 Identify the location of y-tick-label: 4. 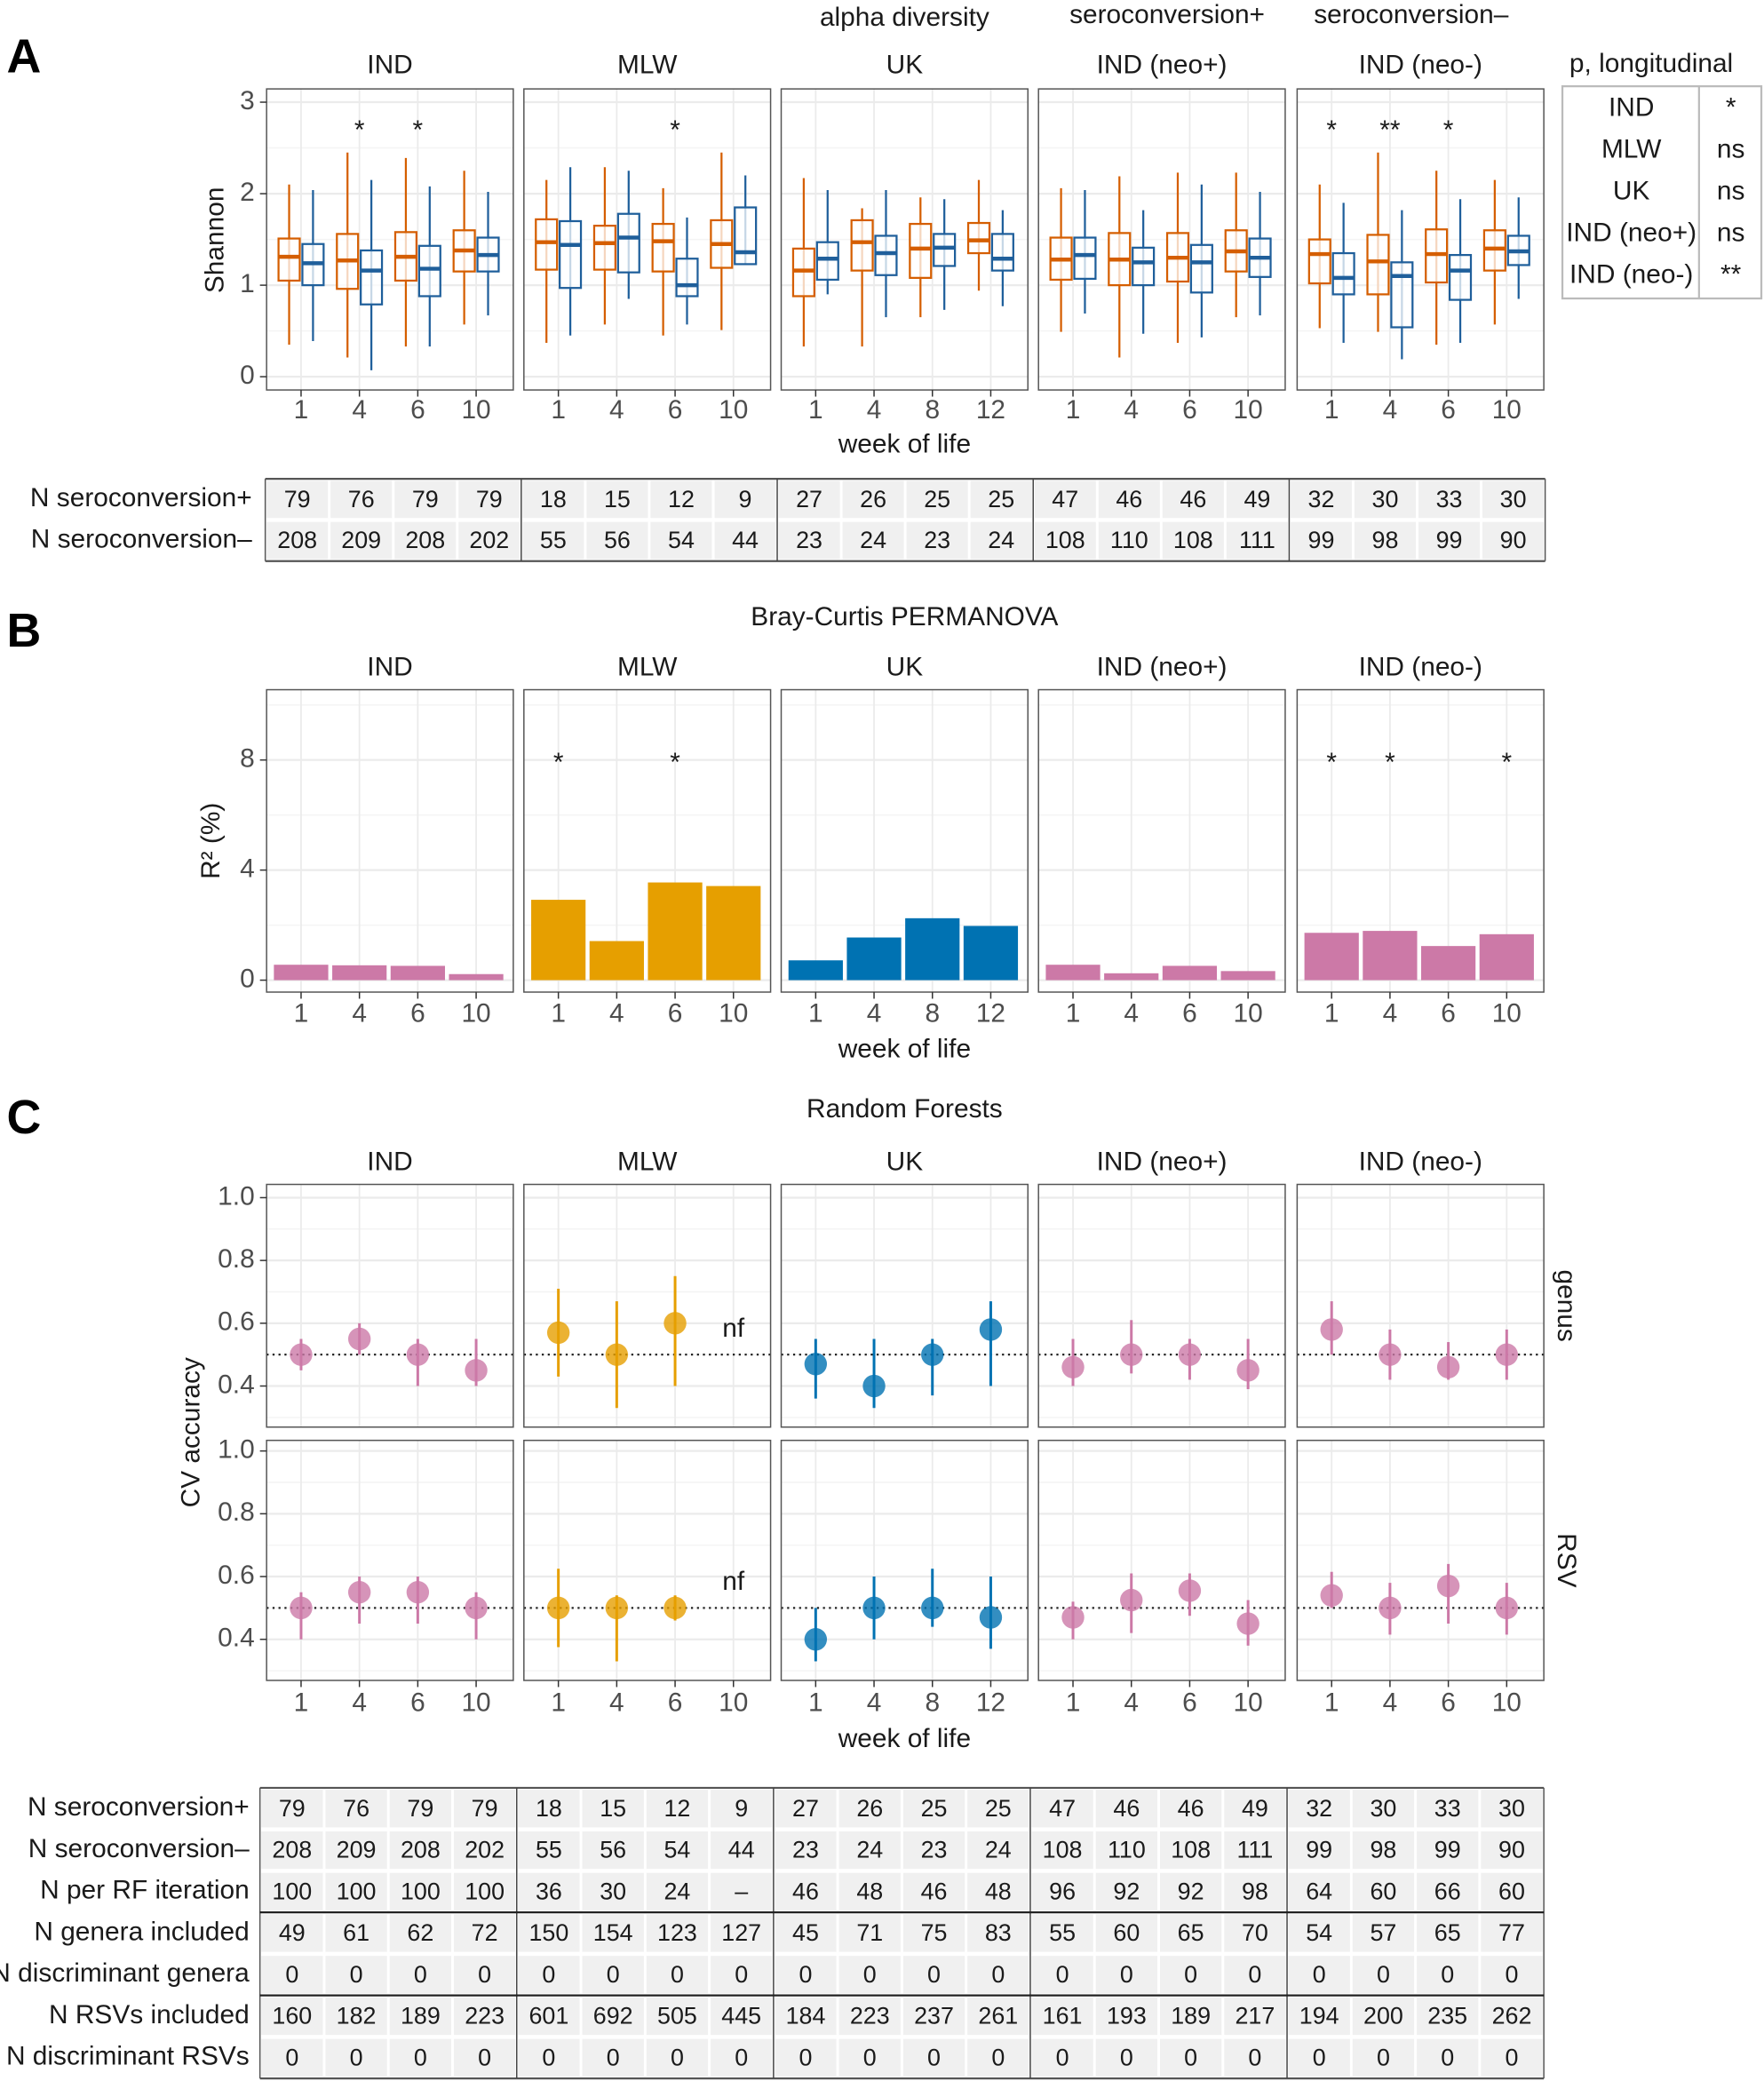
(248, 869).